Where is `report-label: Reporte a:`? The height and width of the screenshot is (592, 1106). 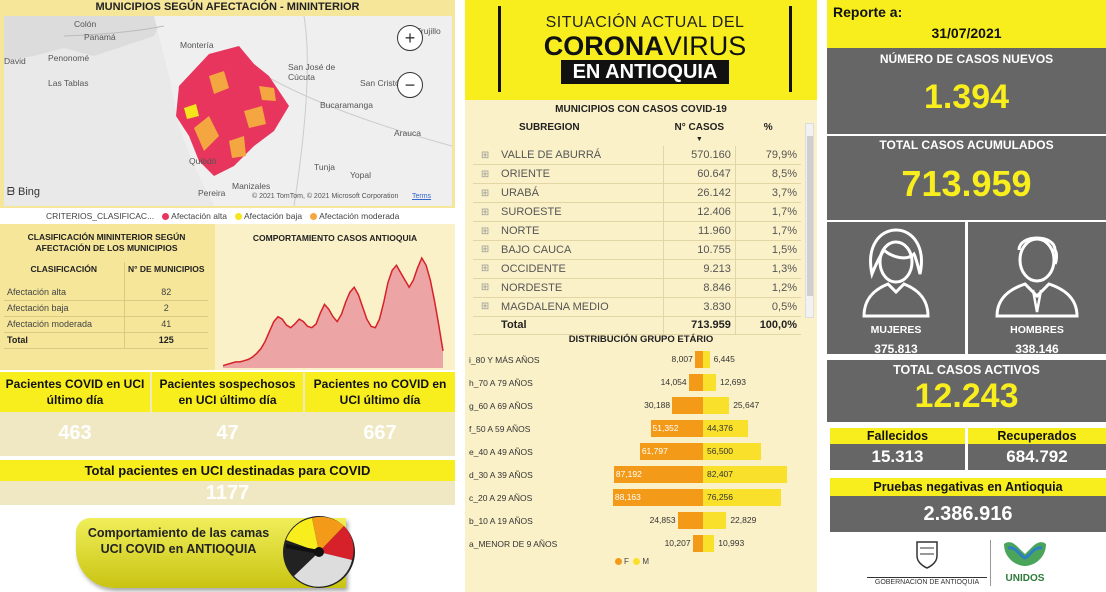
report-label: Reporte a: is located at coordinates (868, 12).